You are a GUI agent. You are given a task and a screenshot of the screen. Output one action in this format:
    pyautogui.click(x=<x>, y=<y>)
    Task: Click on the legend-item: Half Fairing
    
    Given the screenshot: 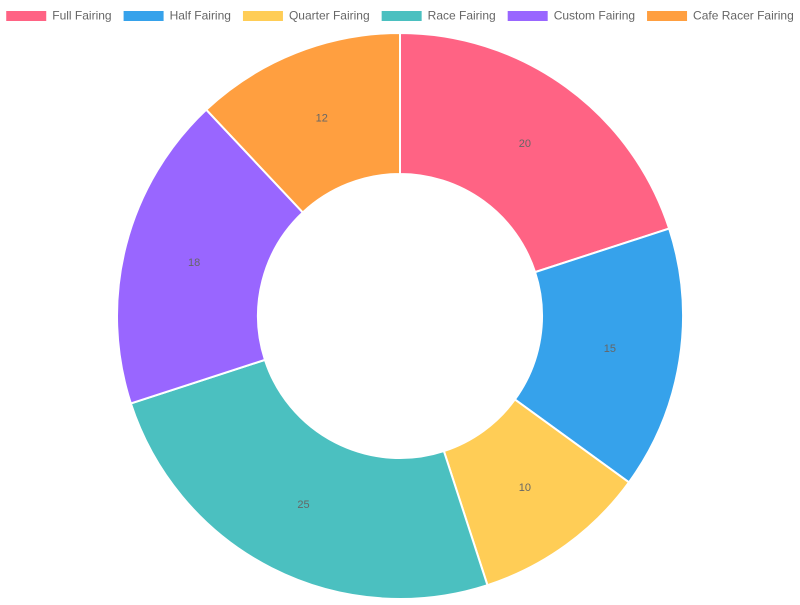 What is the action you would take?
    pyautogui.click(x=177, y=16)
    